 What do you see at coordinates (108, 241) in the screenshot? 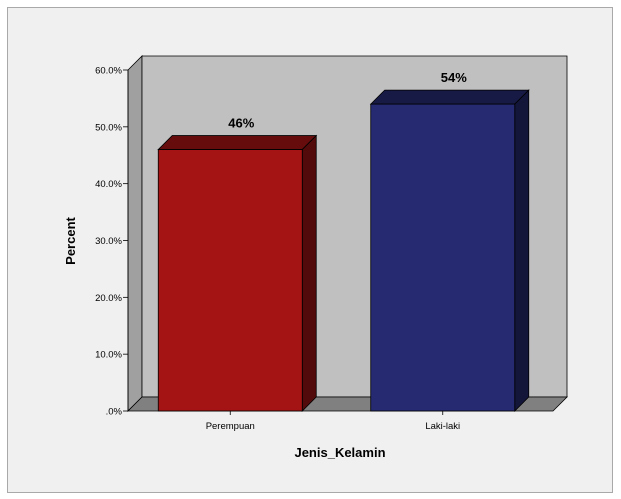
I see `y-tick-label: 30.0%` at bounding box center [108, 241].